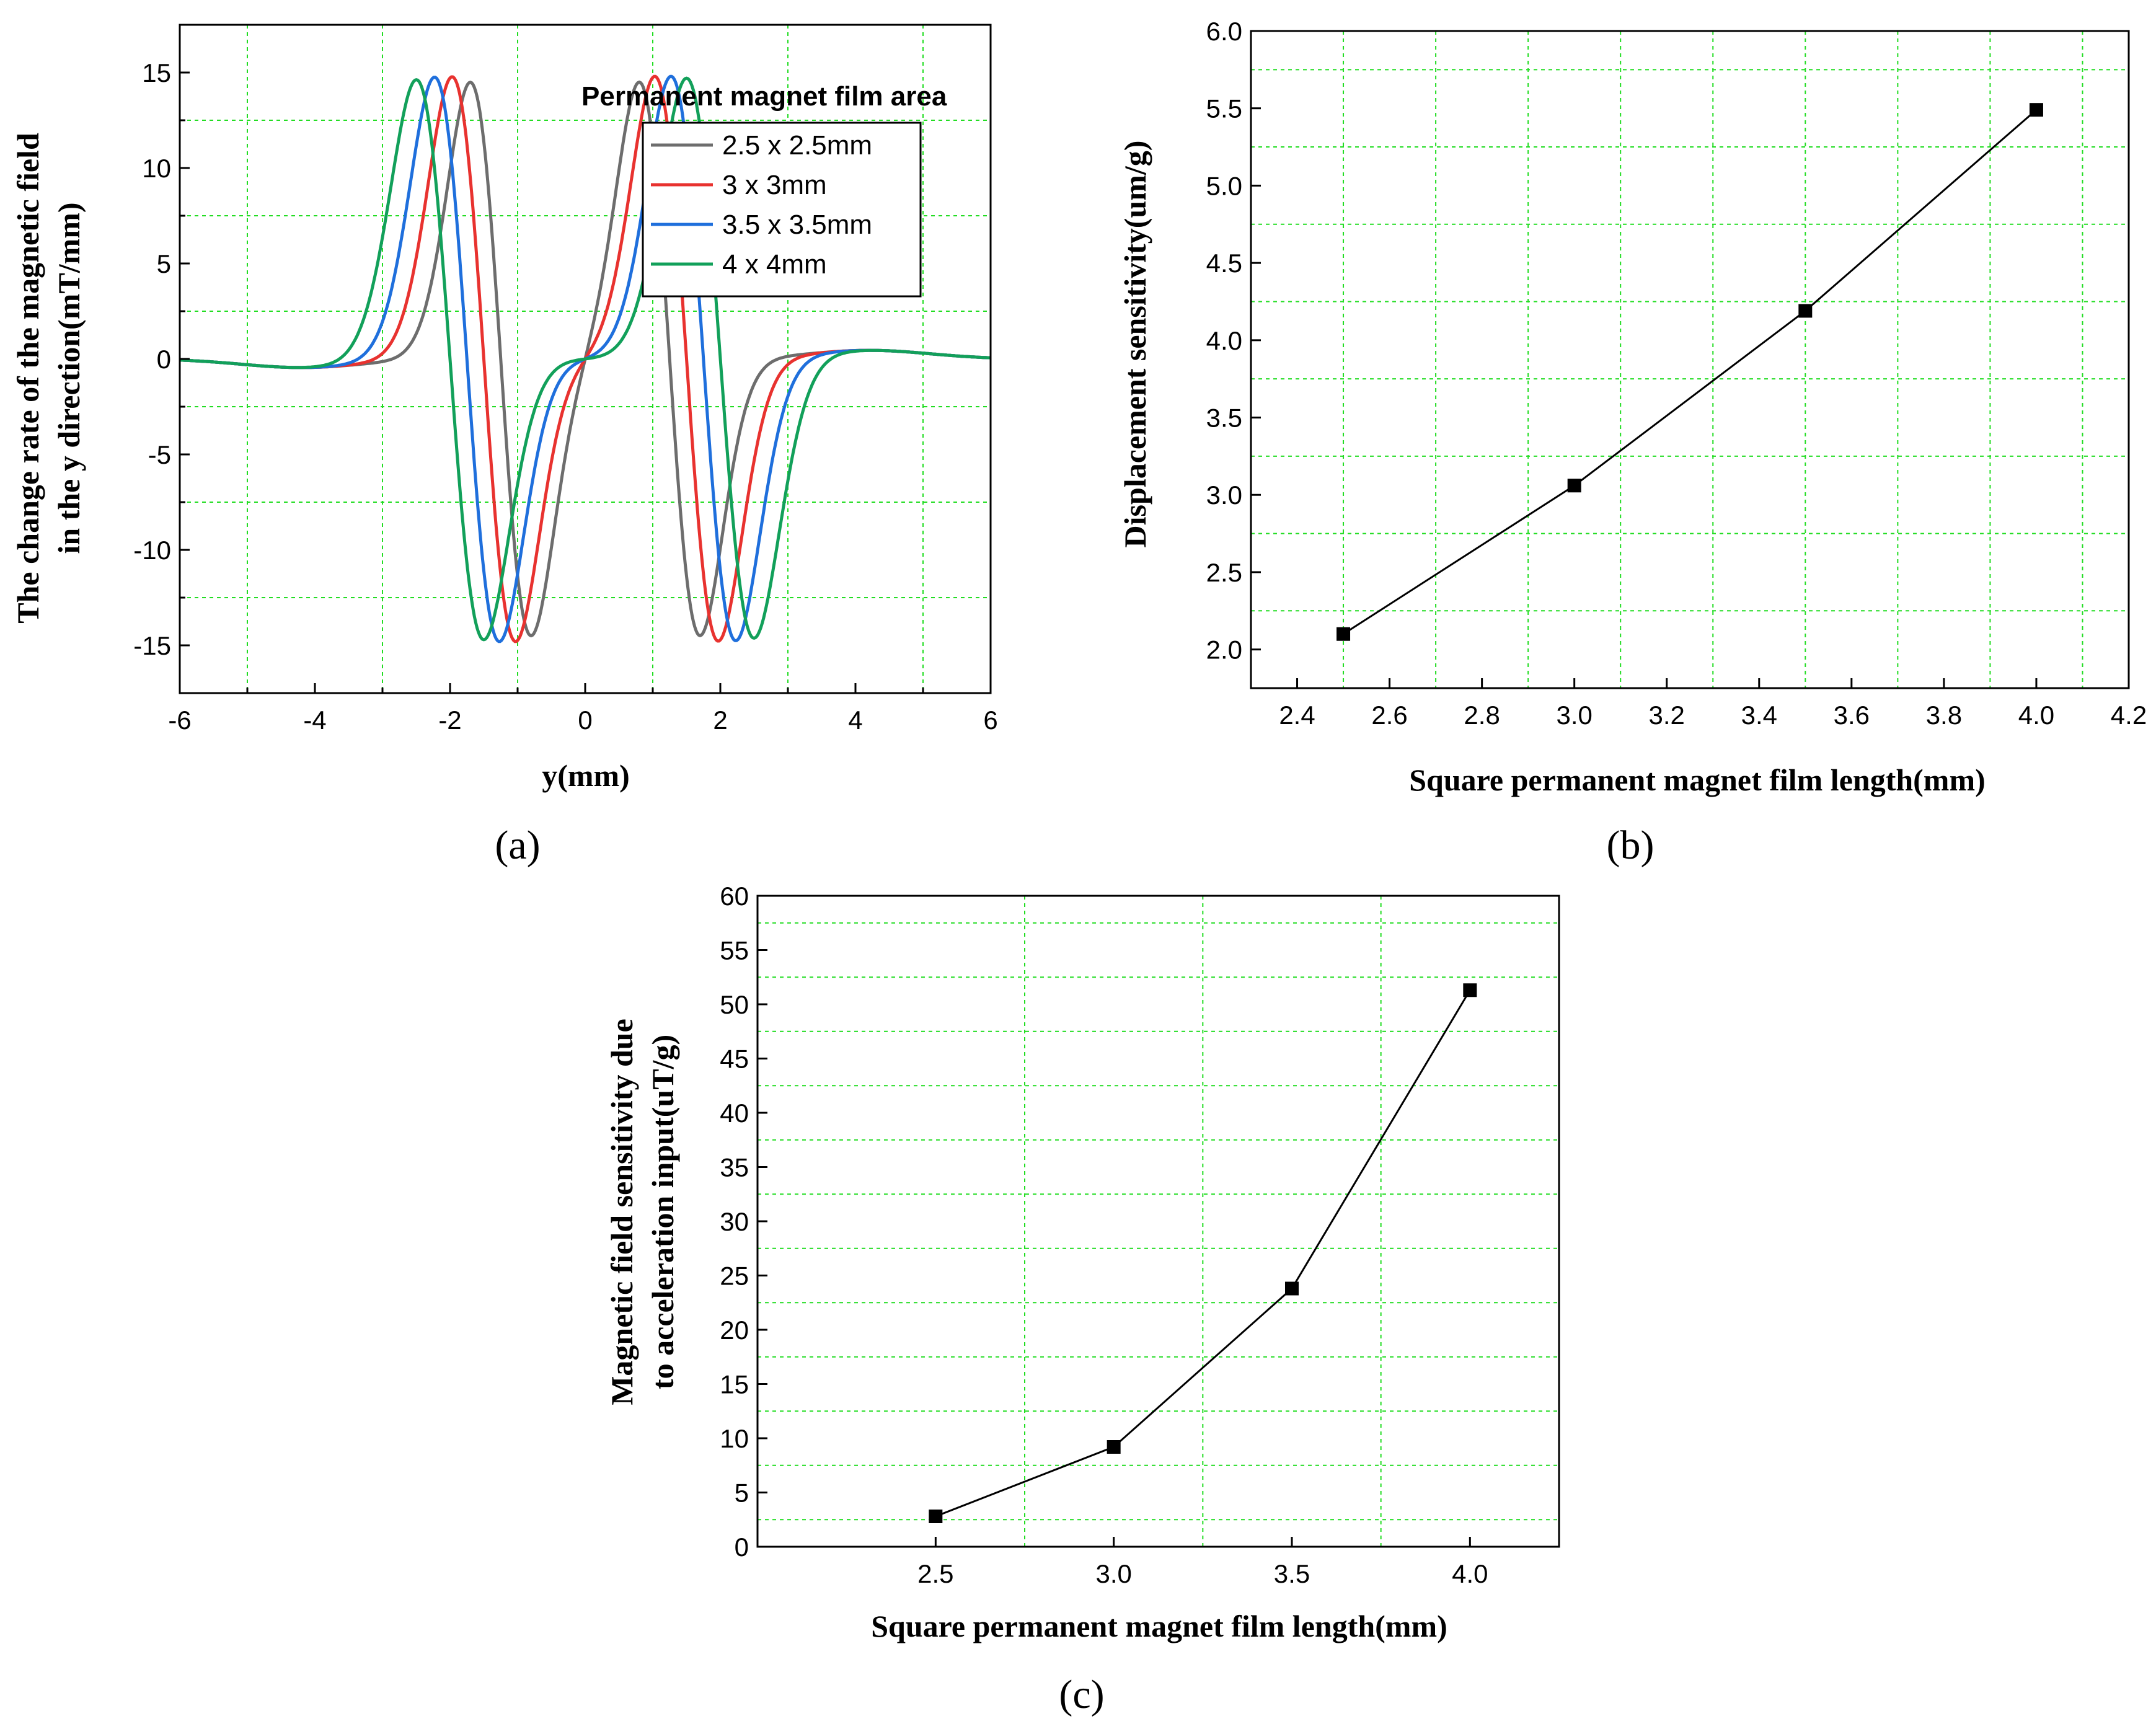 The height and width of the screenshot is (1729, 2156). What do you see at coordinates (69, 378) in the screenshot?
I see `panel-a-y-axis-title-line2: in the y direction(mT/mm)` at bounding box center [69, 378].